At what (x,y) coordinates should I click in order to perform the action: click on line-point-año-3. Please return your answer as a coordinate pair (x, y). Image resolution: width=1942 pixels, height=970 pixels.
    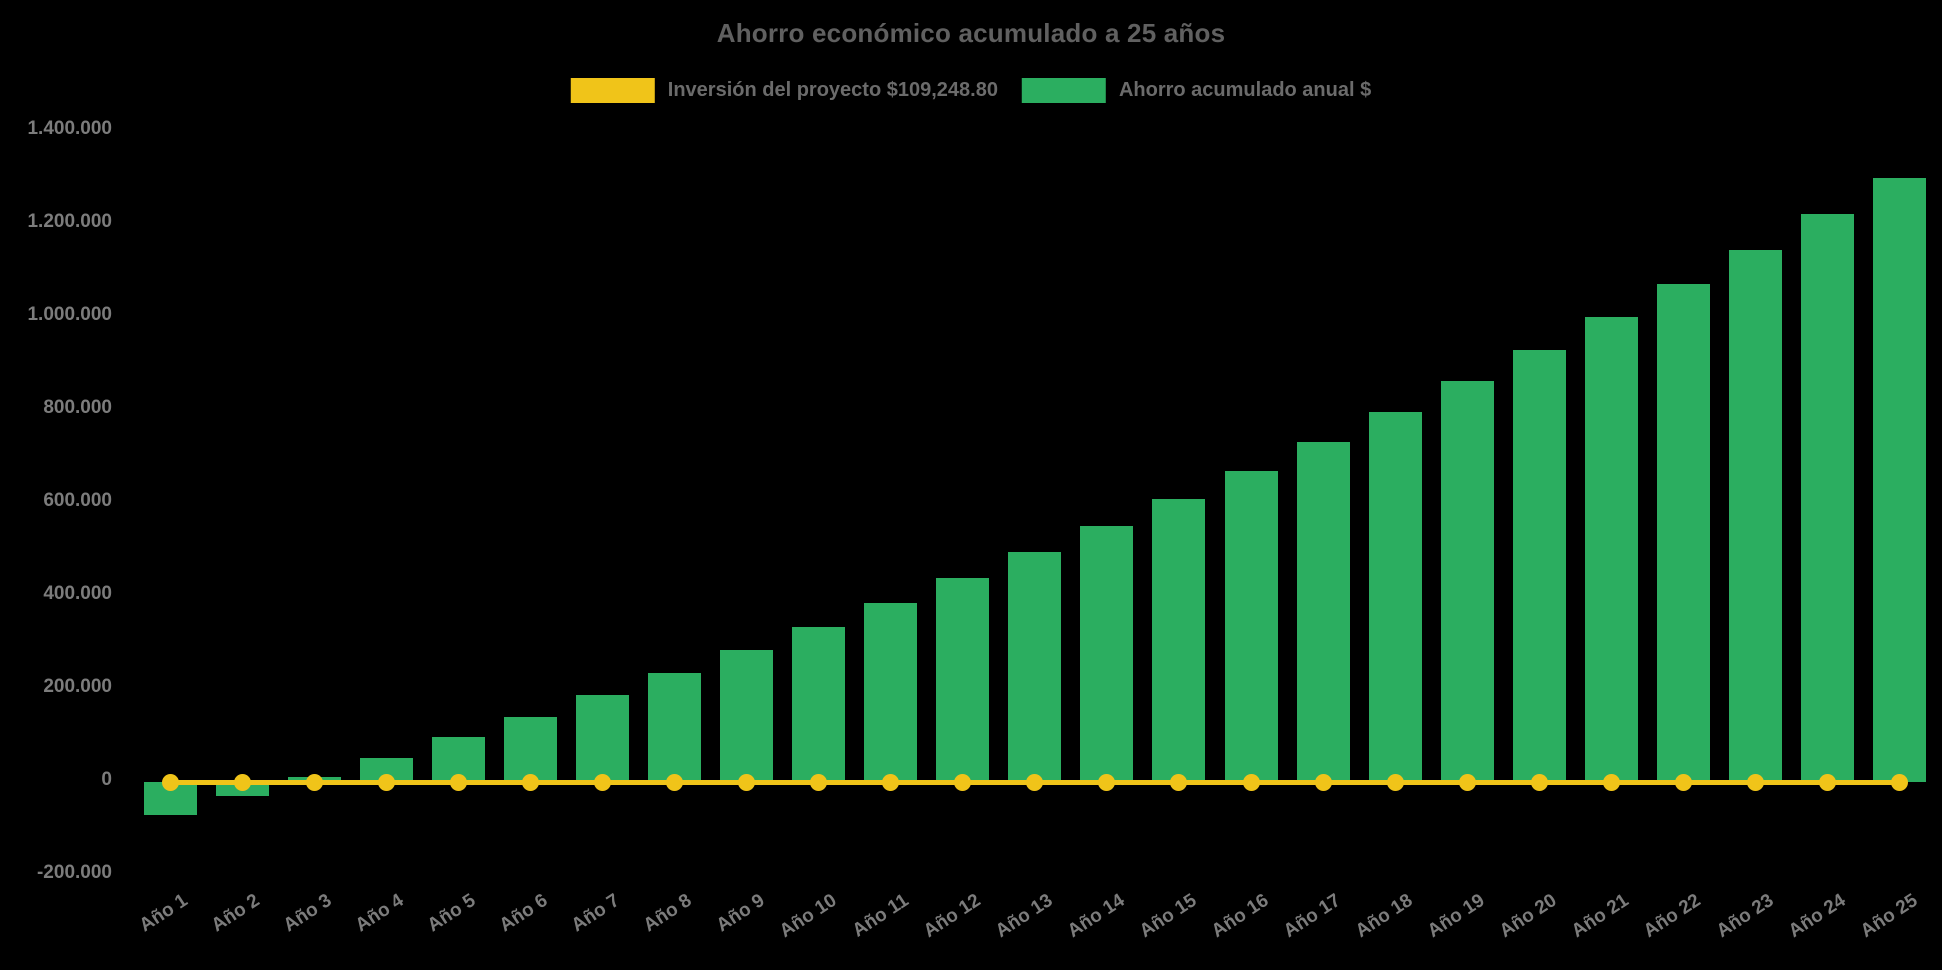
    Looking at the image, I should click on (314, 782).